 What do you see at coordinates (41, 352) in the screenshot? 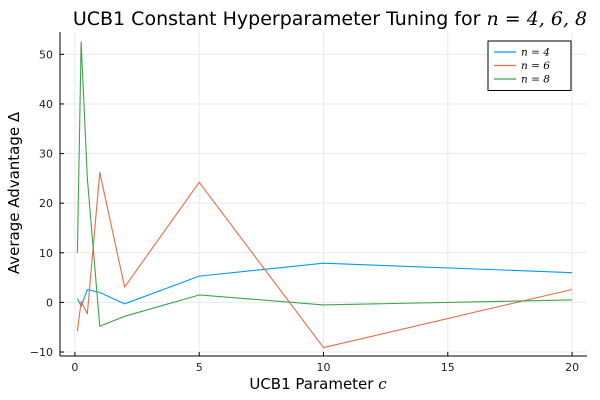
I see `y-tick-label: −10` at bounding box center [41, 352].